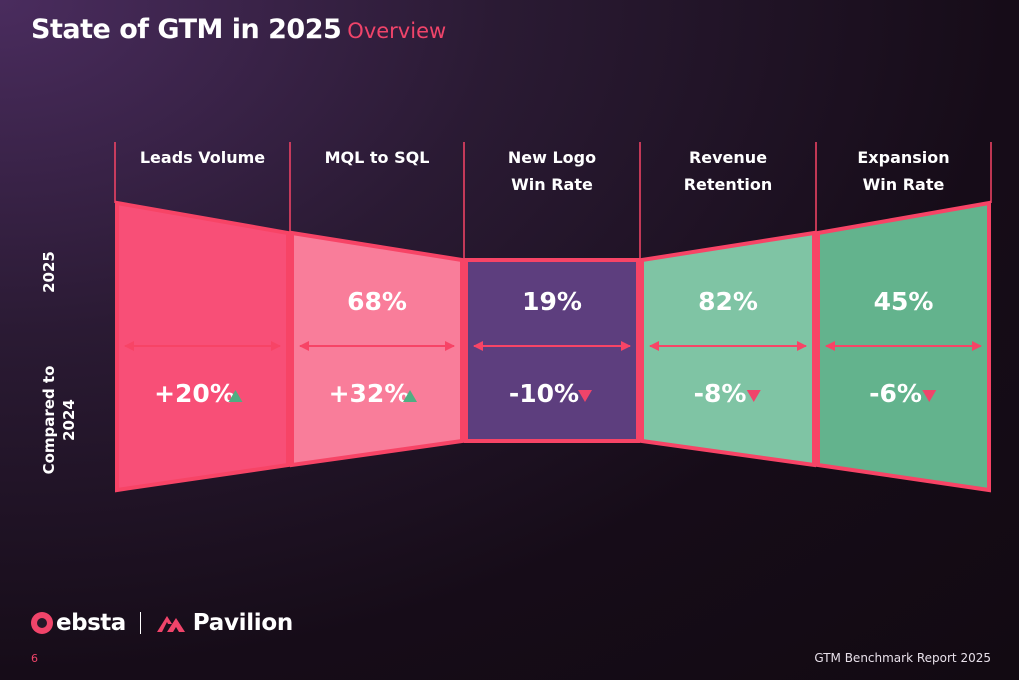  Describe the element at coordinates (728, 184) in the screenshot. I see `column-header-label: Retention` at that location.